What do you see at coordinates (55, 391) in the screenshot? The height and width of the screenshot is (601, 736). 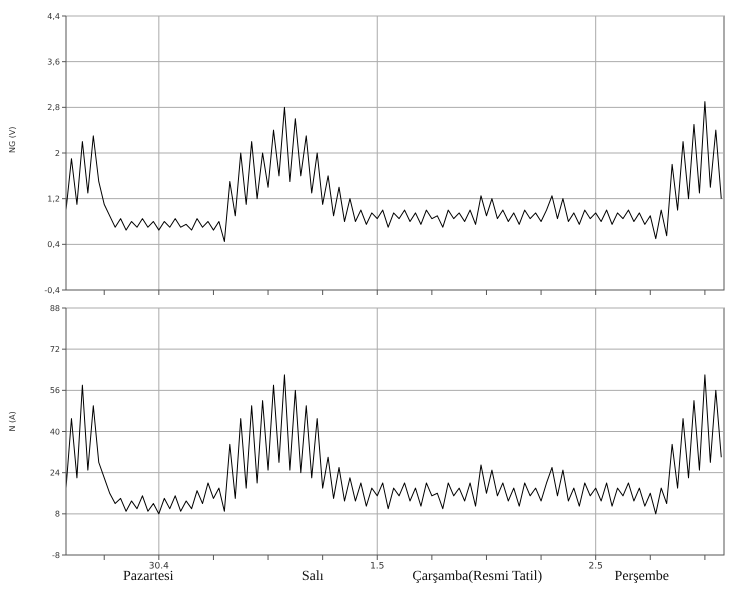 I see `y-tick-label: 56` at bounding box center [55, 391].